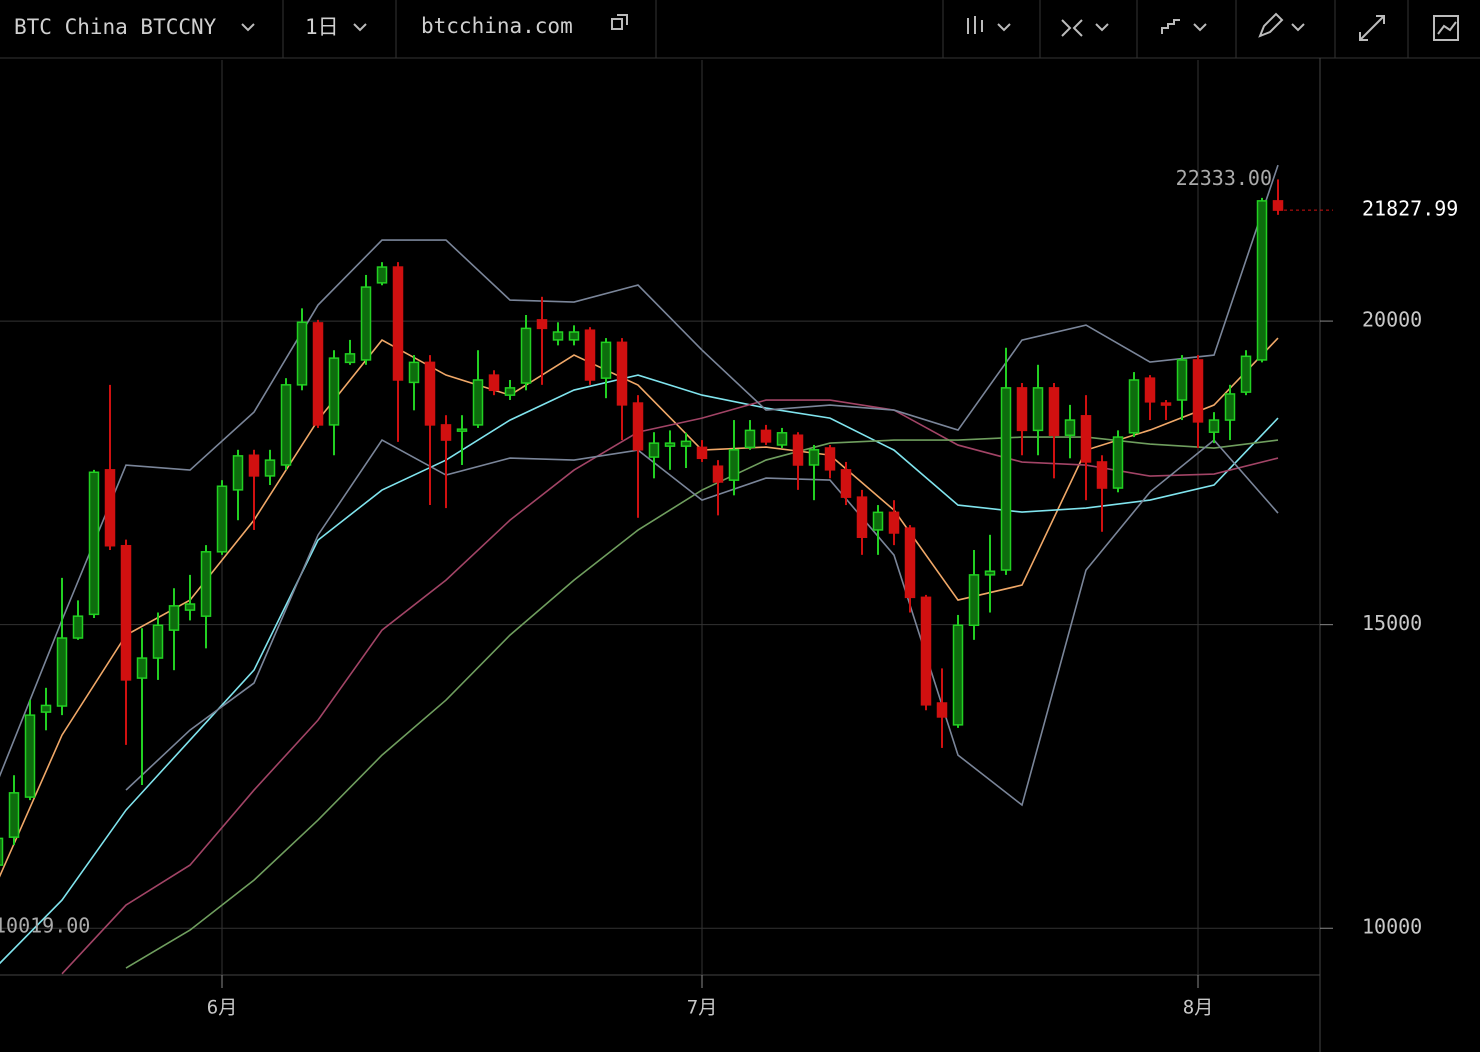 This screenshot has height=1052, width=1480. Describe the element at coordinates (1184, 26) in the screenshot. I see `compare-button` at that location.